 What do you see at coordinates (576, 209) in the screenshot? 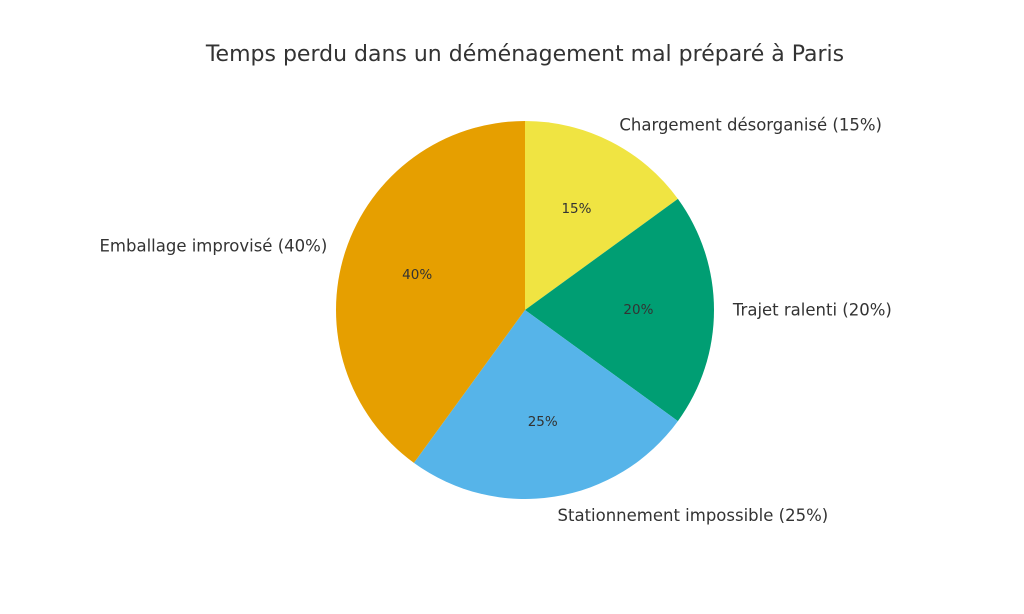
I see `slice-percent-label: 15%` at bounding box center [576, 209].